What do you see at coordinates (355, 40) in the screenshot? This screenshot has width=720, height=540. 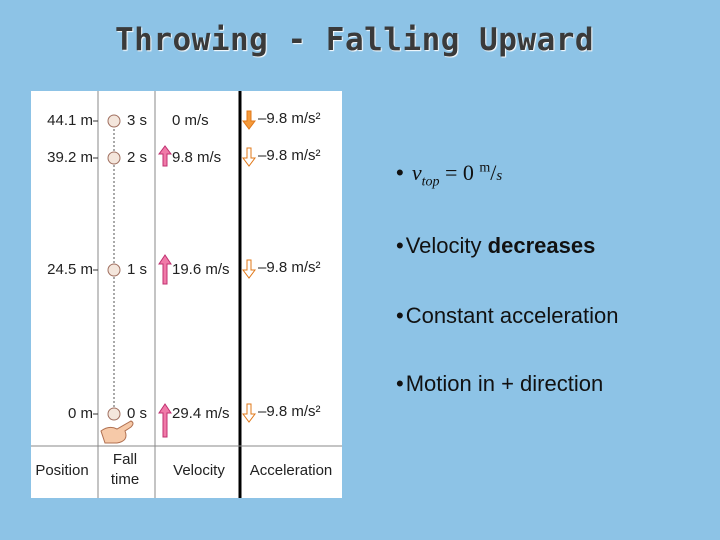 I see `slide-title: Throwing - Falling Upward` at bounding box center [355, 40].